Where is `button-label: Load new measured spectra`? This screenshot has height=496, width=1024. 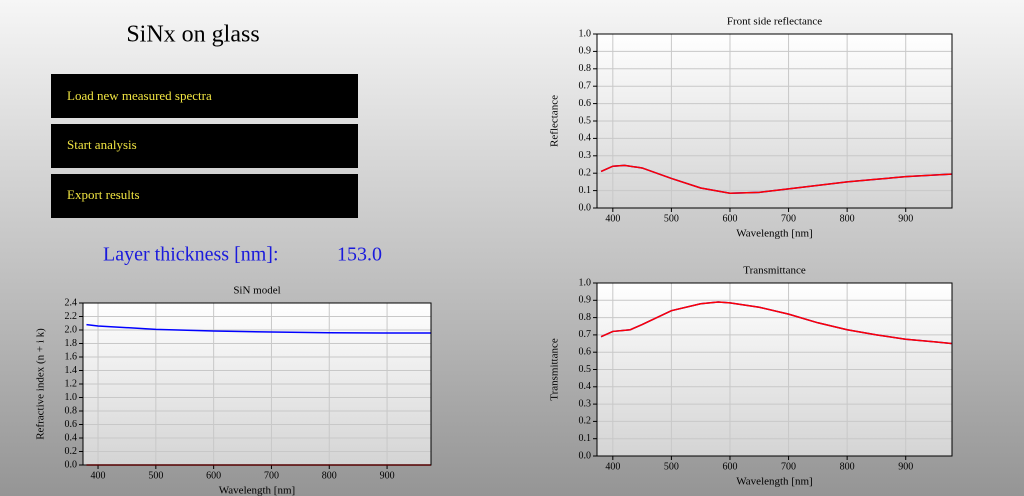
button-label: Load new measured spectra is located at coordinates (139, 95).